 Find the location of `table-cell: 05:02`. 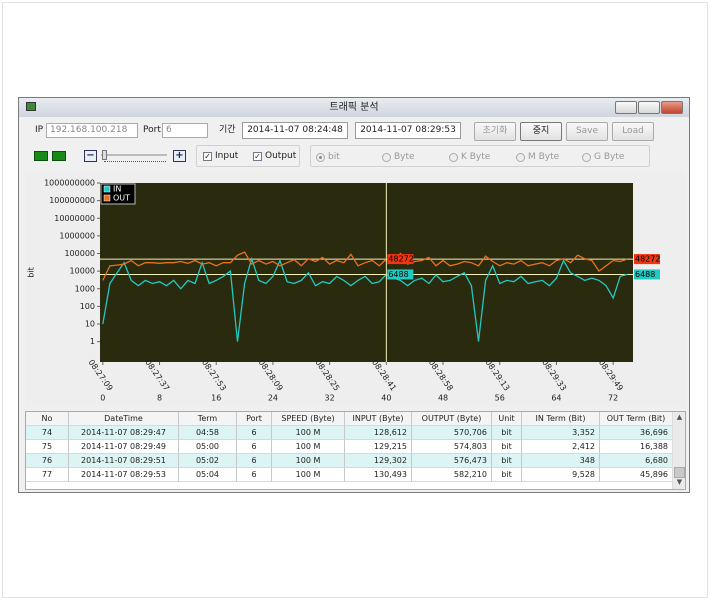

table-cell: 05:02 is located at coordinates (208, 461).